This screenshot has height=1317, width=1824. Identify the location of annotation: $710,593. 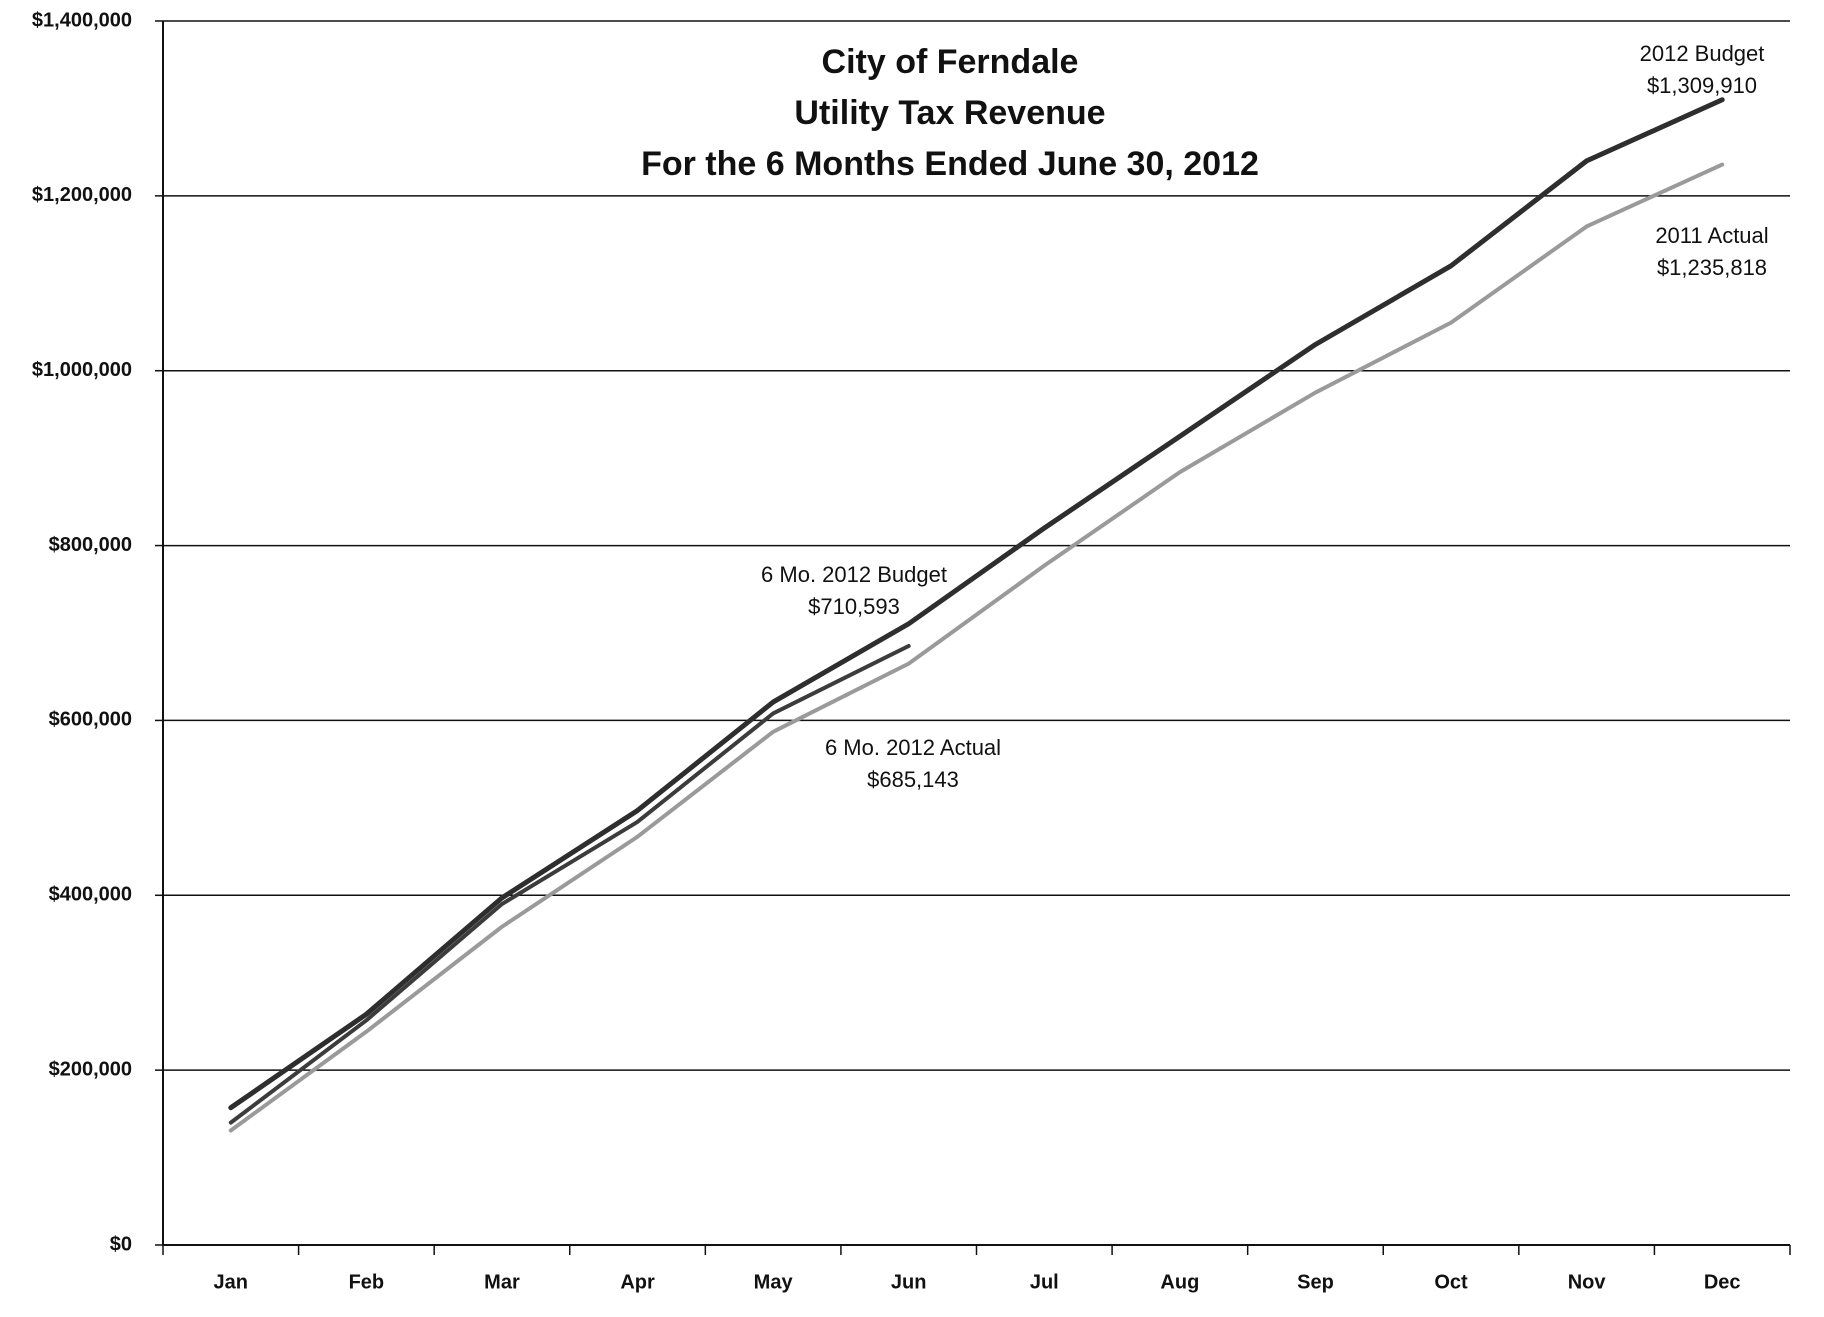
(854, 606).